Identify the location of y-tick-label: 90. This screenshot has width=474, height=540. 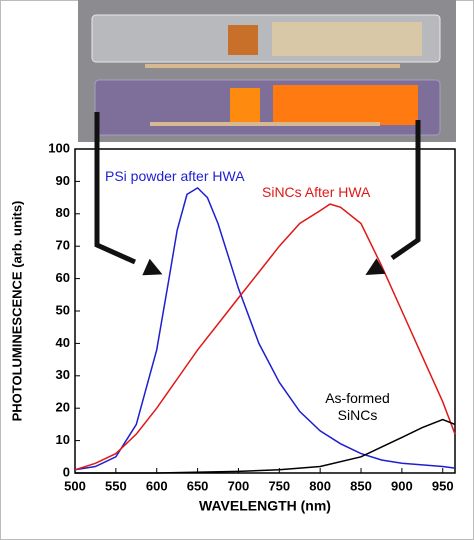
(63, 180).